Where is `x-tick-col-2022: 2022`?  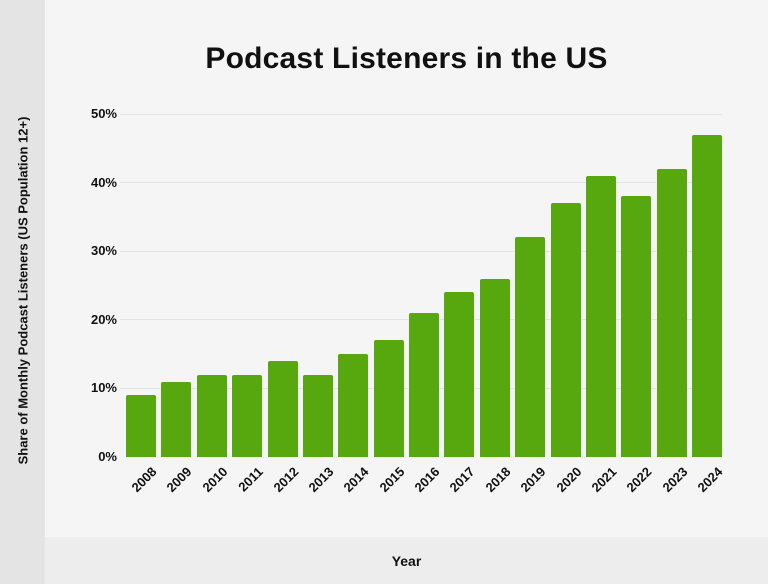 x-tick-col-2022: 2022 is located at coordinates (638, 478).